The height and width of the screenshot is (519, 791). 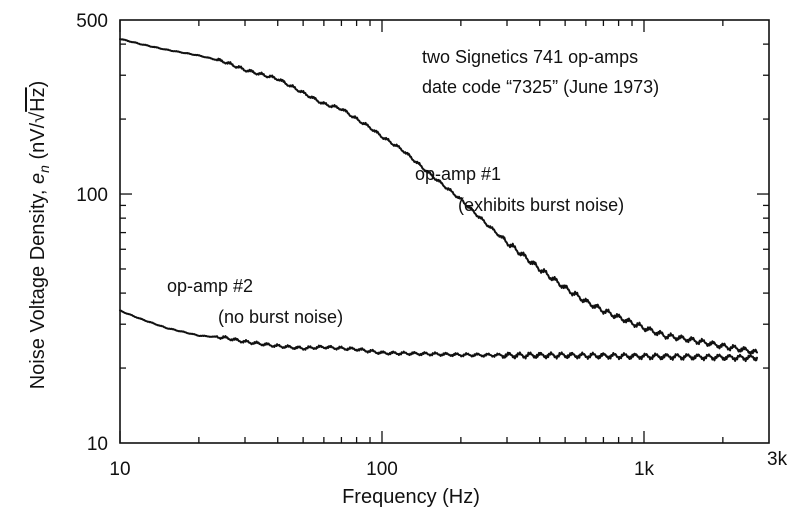 I want to click on series-2-label: op-amp #2, so click(x=210, y=286).